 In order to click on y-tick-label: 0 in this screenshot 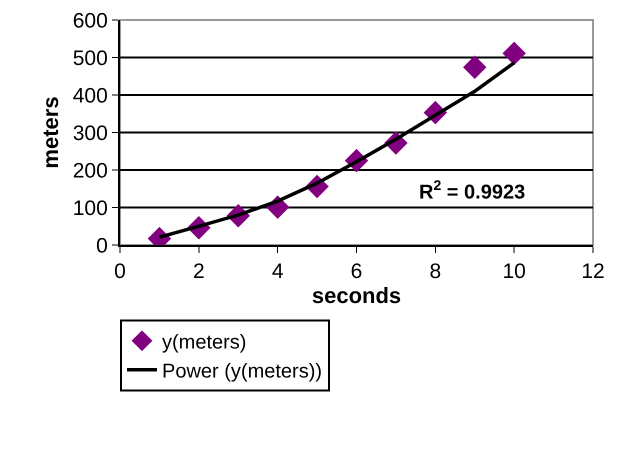, I will do `click(102, 246)`.